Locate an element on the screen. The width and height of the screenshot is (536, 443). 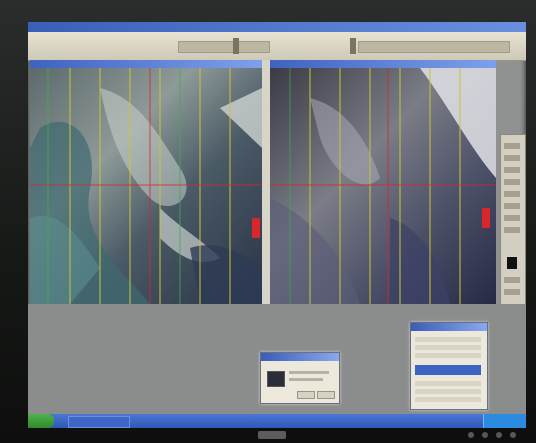
start-button-icon is located at coordinates (41, 421).